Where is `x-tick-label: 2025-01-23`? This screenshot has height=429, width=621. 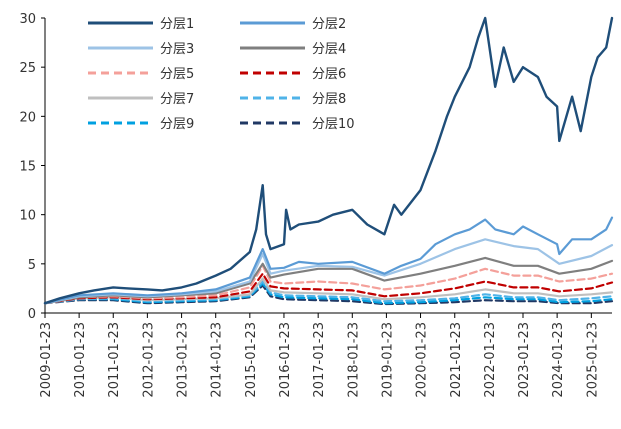 x-tick-label: 2025-01-23 is located at coordinates (592, 360).